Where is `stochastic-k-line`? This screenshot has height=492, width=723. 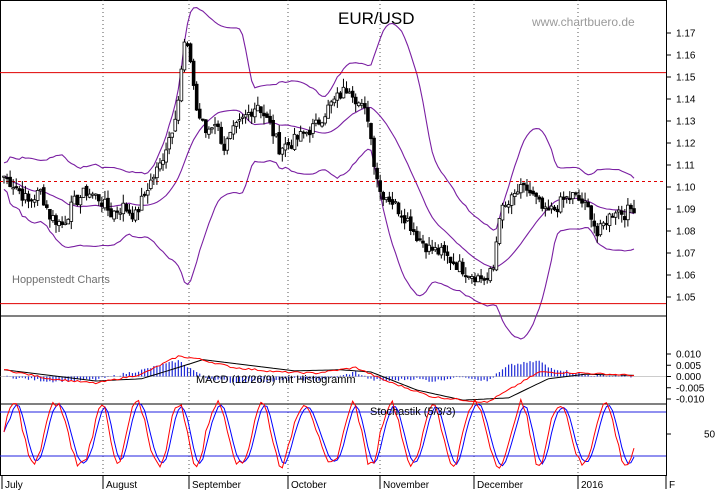 stochastic-k-line is located at coordinates (319, 433).